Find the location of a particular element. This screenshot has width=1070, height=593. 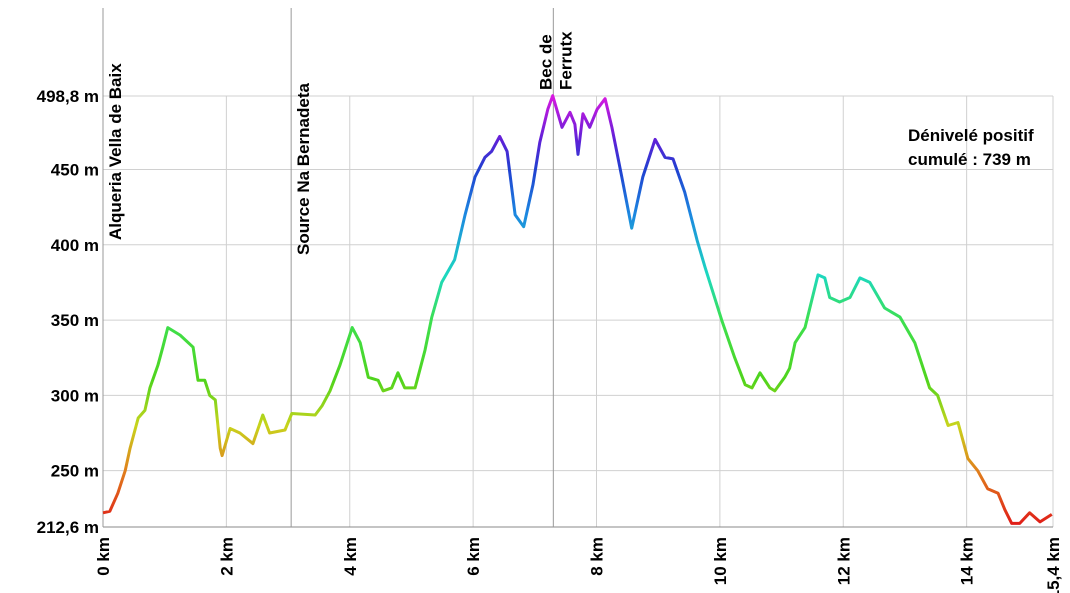

y-tick-label: 300 m is located at coordinates (75, 395).